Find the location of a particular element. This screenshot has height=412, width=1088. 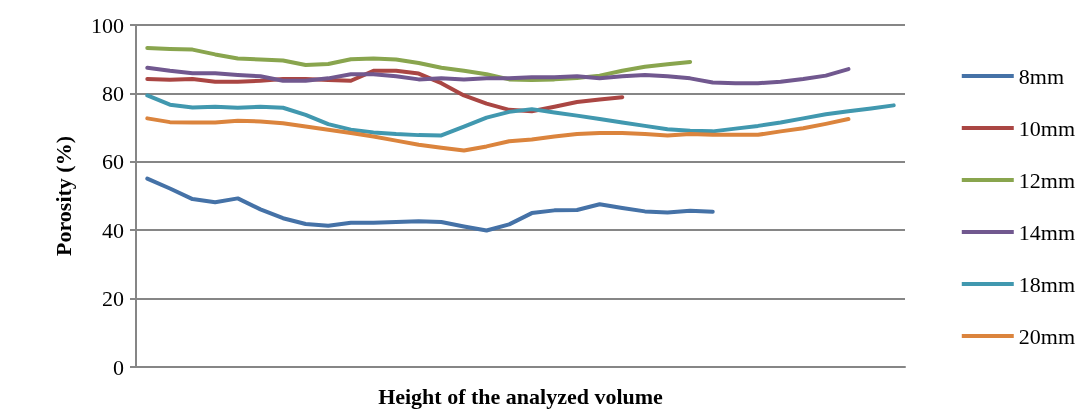

y-tick-label: 20 is located at coordinates (113, 299).